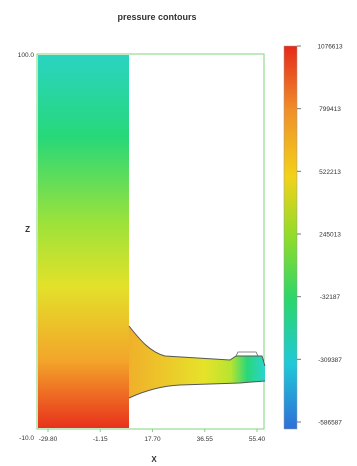  Describe the element at coordinates (26, 55) in the screenshot. I see `y-tick-top: 100.0` at that location.